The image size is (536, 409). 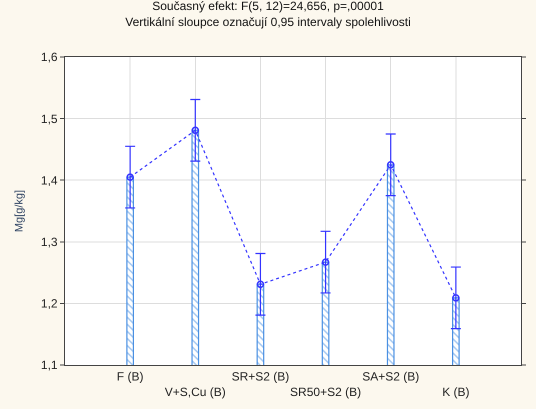 I want to click on y-tick-label: 1,3, so click(x=49, y=242).